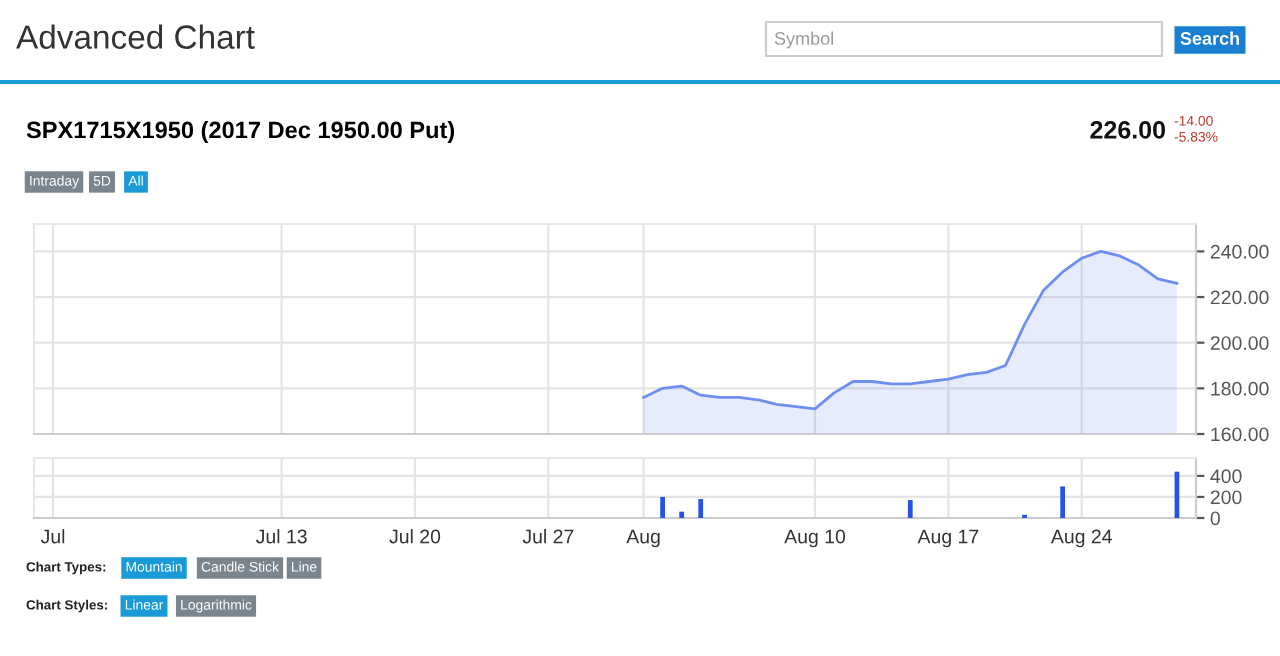 The image size is (1280, 656). What do you see at coordinates (135, 36) in the screenshot?
I see `text: Advanced Chart` at bounding box center [135, 36].